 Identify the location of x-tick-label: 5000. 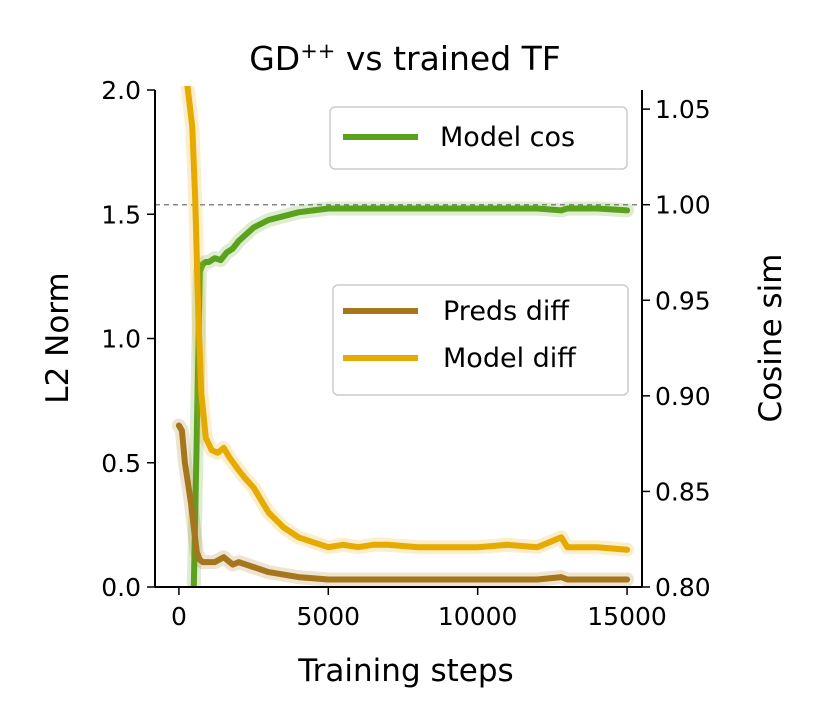
(328, 616).